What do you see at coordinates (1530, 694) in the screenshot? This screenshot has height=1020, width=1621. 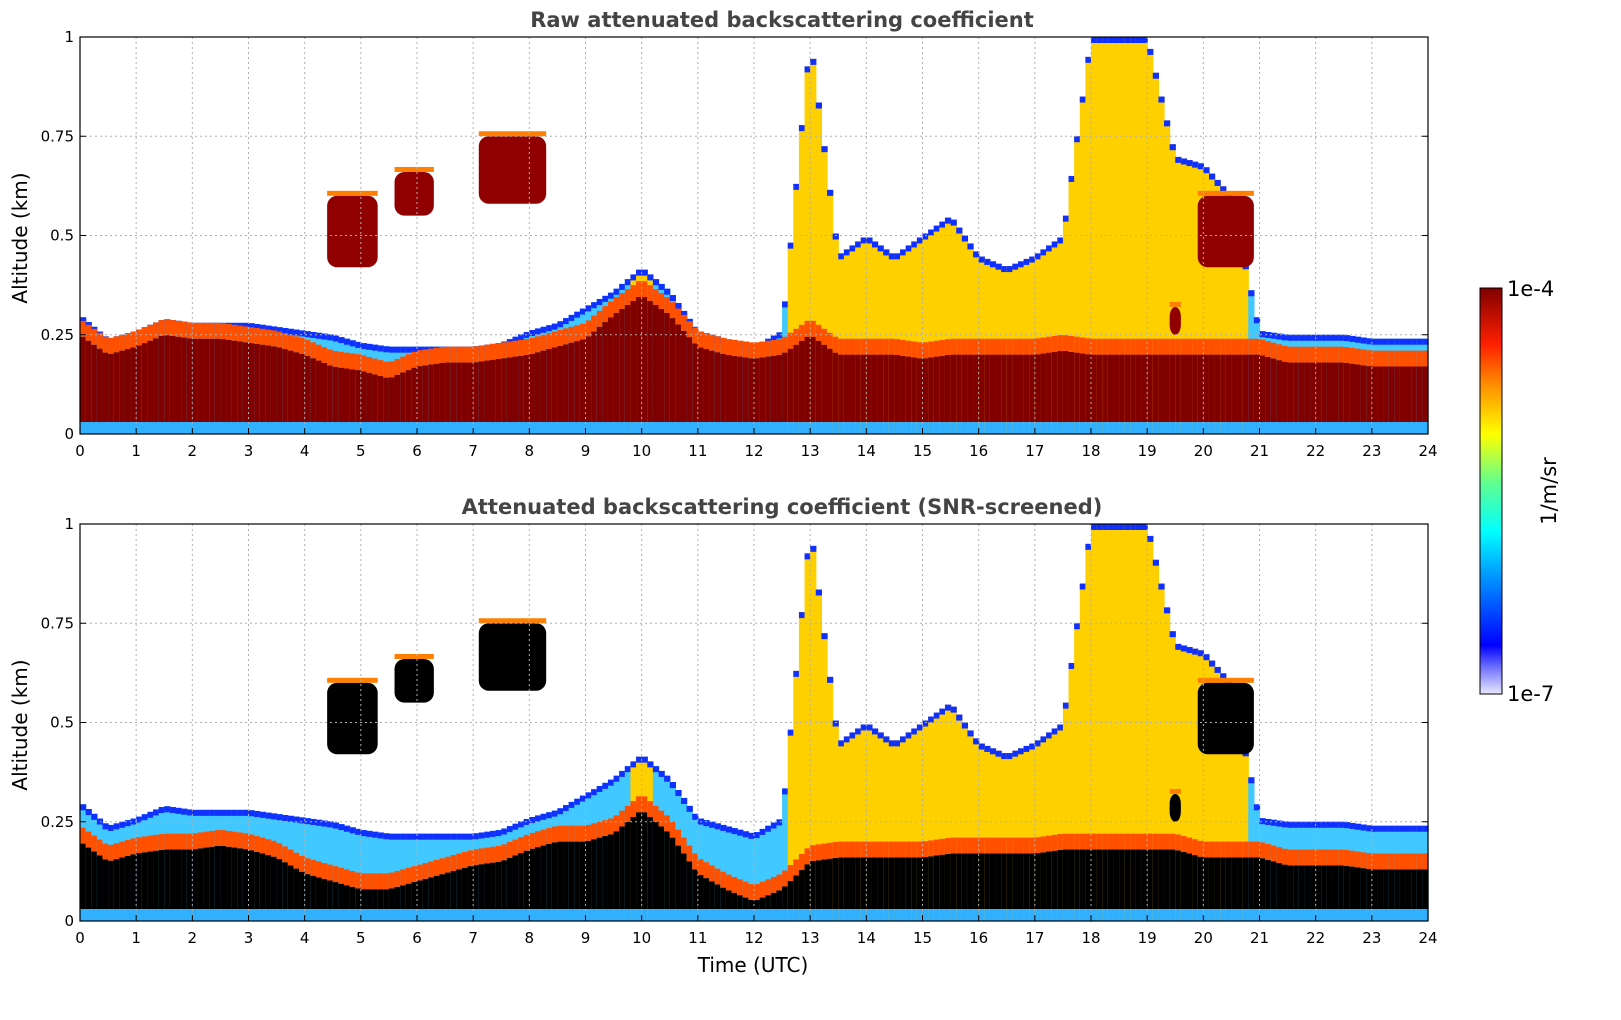 I see `colorbar-min-label: 1e-7` at bounding box center [1530, 694].